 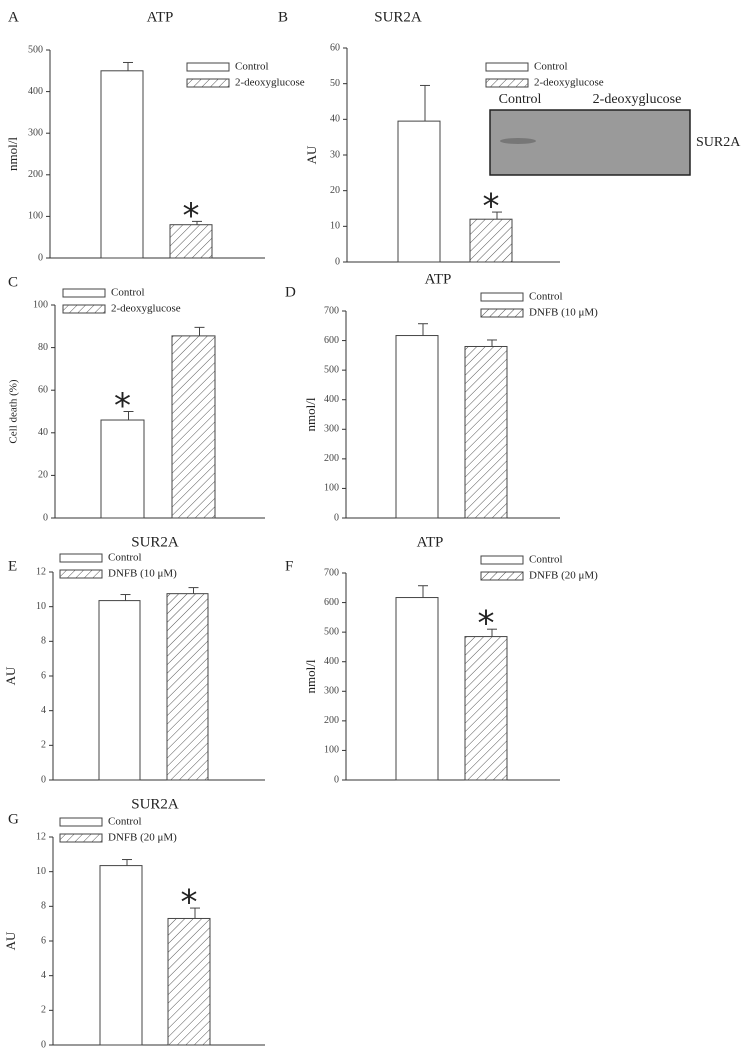 What do you see at coordinates (14, 411) in the screenshot?
I see `y-axis-label: Cell death (%)` at bounding box center [14, 411].